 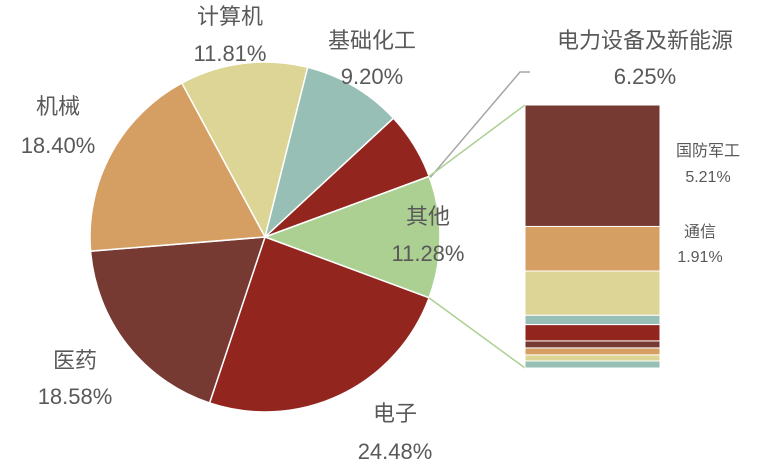 I want to click on bar-value: 5.21%, so click(x=707, y=177).